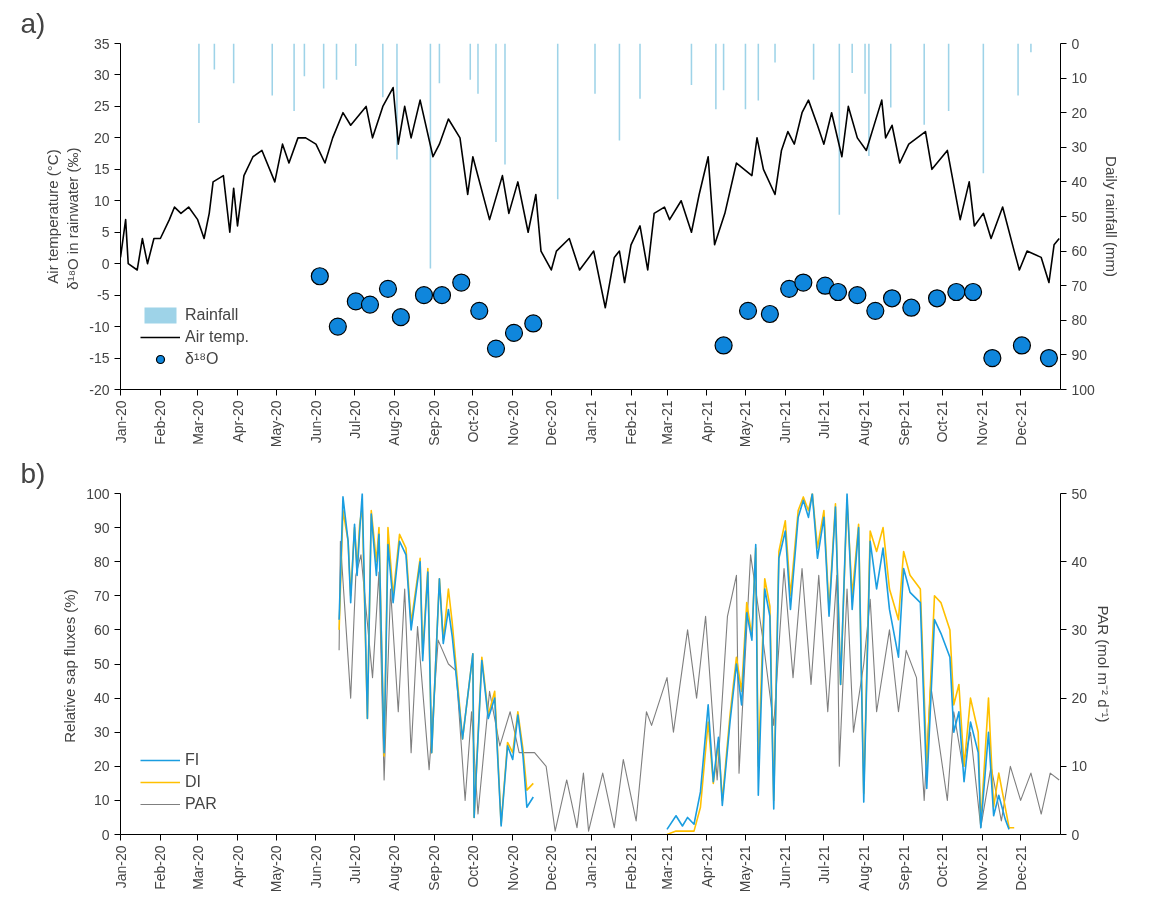  Describe the element at coordinates (201, 804) in the screenshot. I see `legend-label: PAR` at that location.